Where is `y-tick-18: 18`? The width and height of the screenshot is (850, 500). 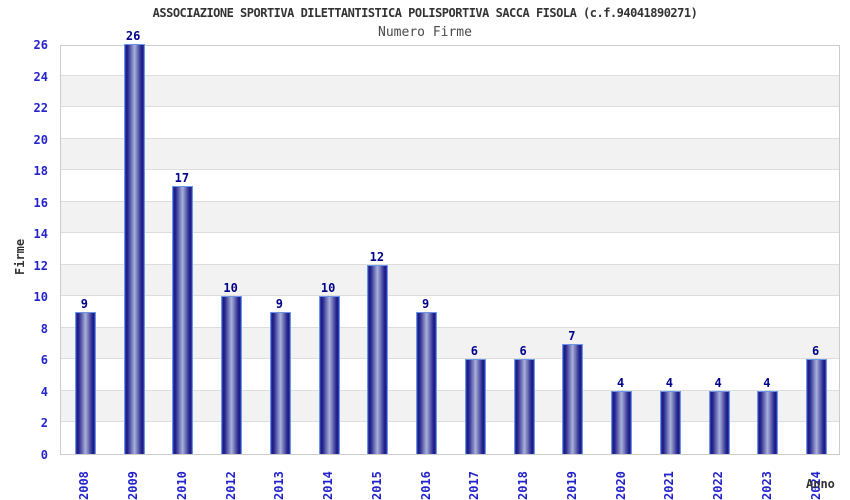
y-tick-18: 18 is located at coordinates (40, 171).